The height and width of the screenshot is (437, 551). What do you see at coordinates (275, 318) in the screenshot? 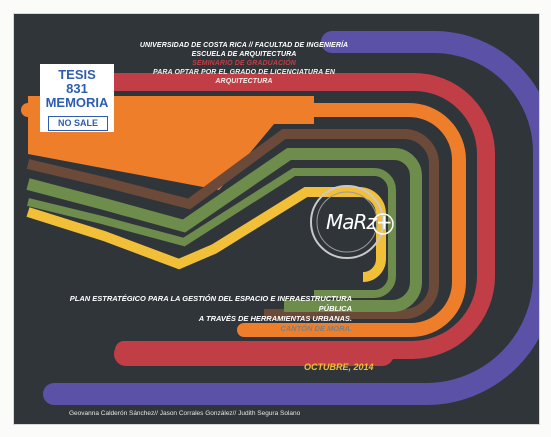
I see `title-line-2: A TRAVÉS DE HERRAMIENTAS URBANAS.` at bounding box center [275, 318].